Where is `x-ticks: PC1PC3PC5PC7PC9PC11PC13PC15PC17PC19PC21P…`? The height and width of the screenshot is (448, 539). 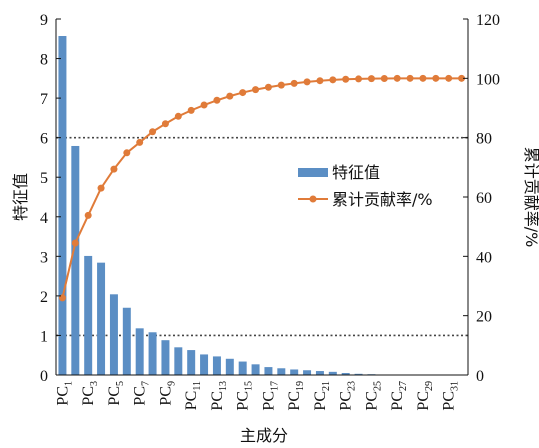 x-ticks: PC1PC3PC5PC7PC9PC11PC13PC15PC17PC19PC21P… is located at coordinates (257, 396).